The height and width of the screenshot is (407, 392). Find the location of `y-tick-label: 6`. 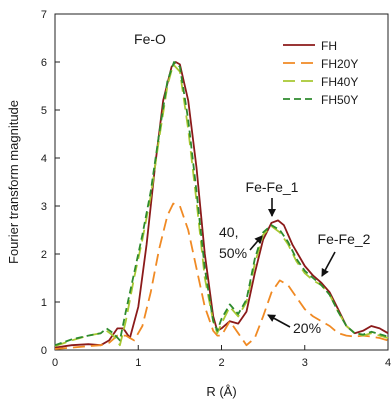

y-tick-label: 6 is located at coordinates (44, 63).